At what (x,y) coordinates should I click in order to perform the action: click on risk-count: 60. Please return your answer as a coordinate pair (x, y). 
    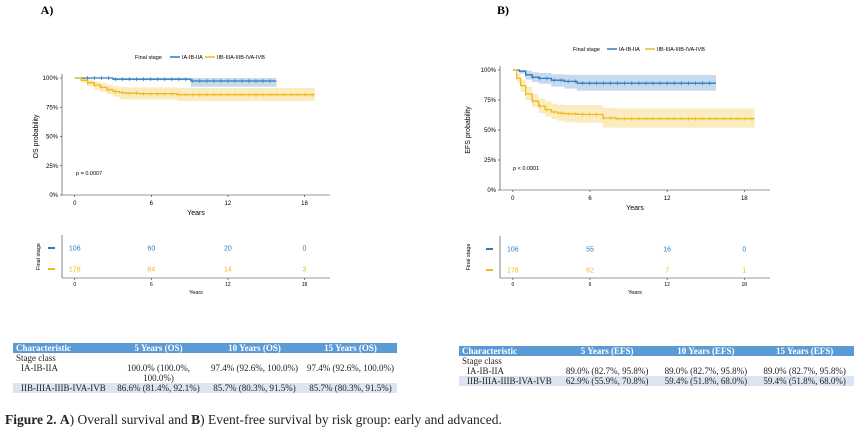
    Looking at the image, I should click on (151, 249).